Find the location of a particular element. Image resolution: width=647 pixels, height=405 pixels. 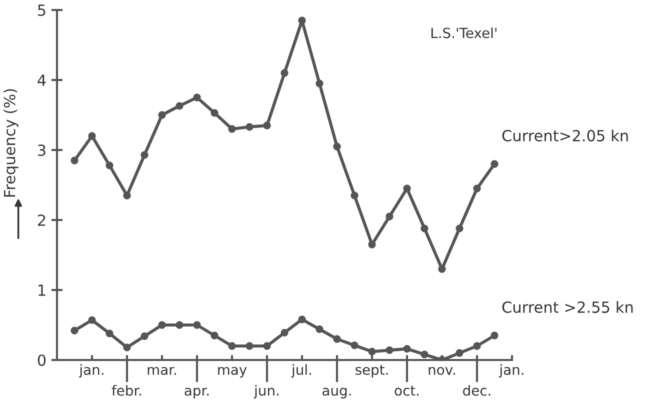

x-tick-label: mar. is located at coordinates (162, 370).